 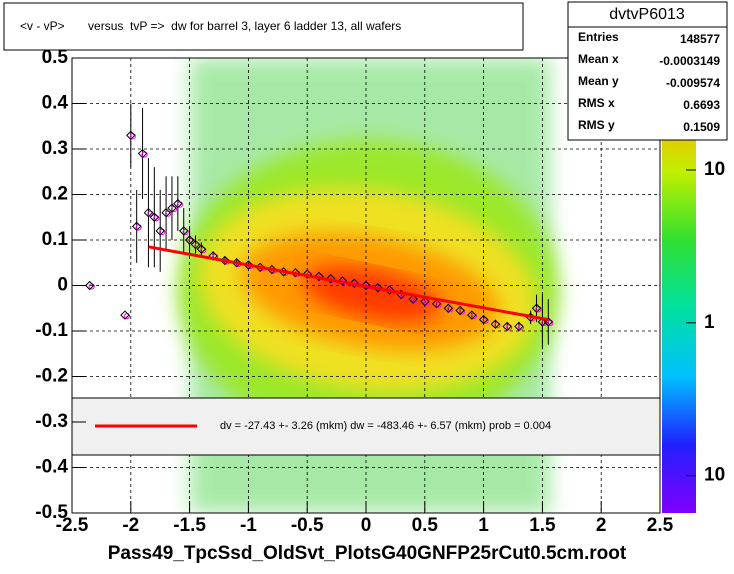 I want to click on y-tick-label: 0.5, so click(x=55, y=57).